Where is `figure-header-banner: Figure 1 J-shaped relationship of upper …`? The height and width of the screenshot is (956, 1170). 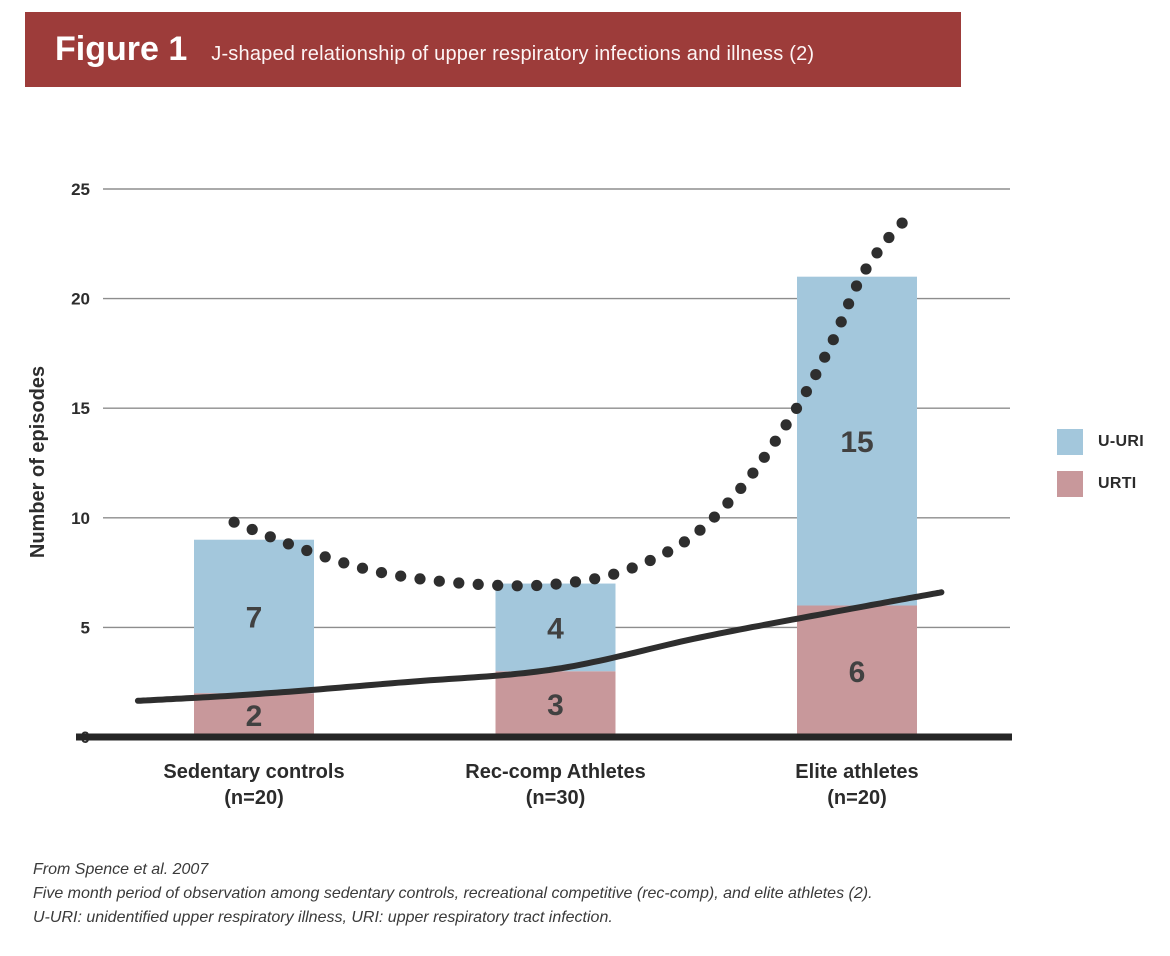
figure-header-banner: Figure 1 J-shaped relationship of upper … is located at coordinates (493, 49).